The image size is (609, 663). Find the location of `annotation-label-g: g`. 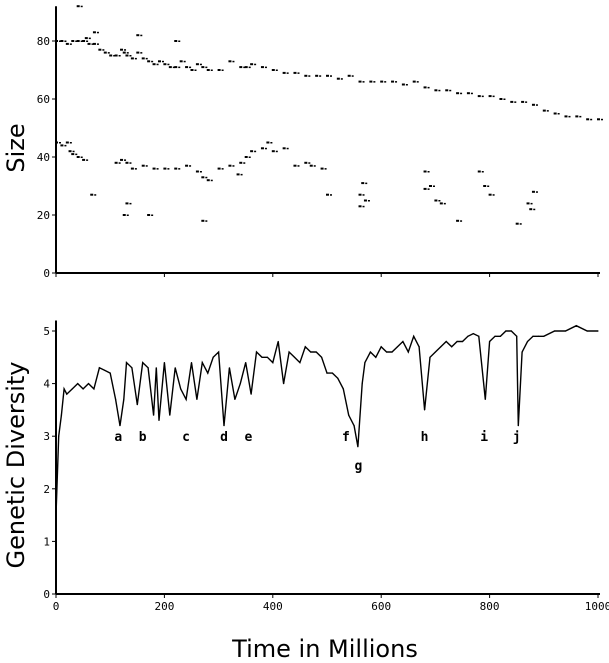

annotation-label-g: g is located at coordinates (359, 466).